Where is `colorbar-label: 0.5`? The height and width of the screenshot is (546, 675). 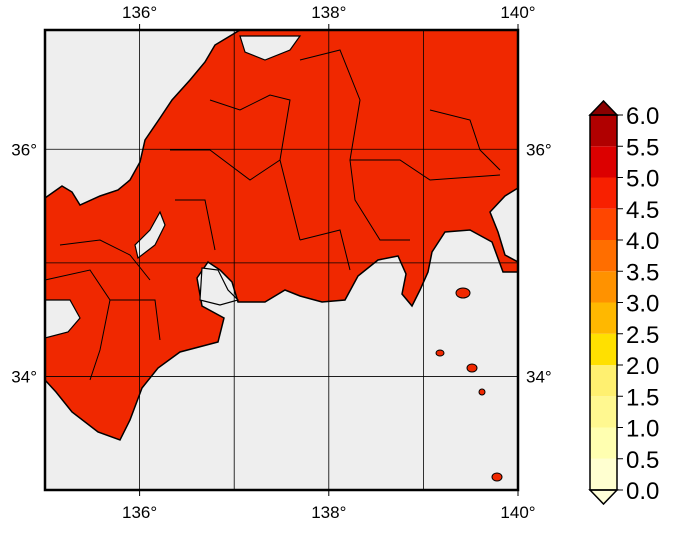 colorbar-label: 0.5 is located at coordinates (642, 460).